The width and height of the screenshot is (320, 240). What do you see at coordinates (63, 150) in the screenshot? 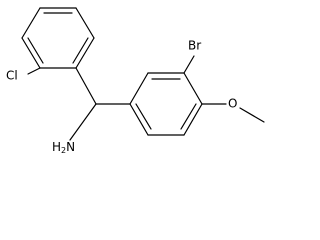
I see `atom-label-subscript: 2` at bounding box center [63, 150].